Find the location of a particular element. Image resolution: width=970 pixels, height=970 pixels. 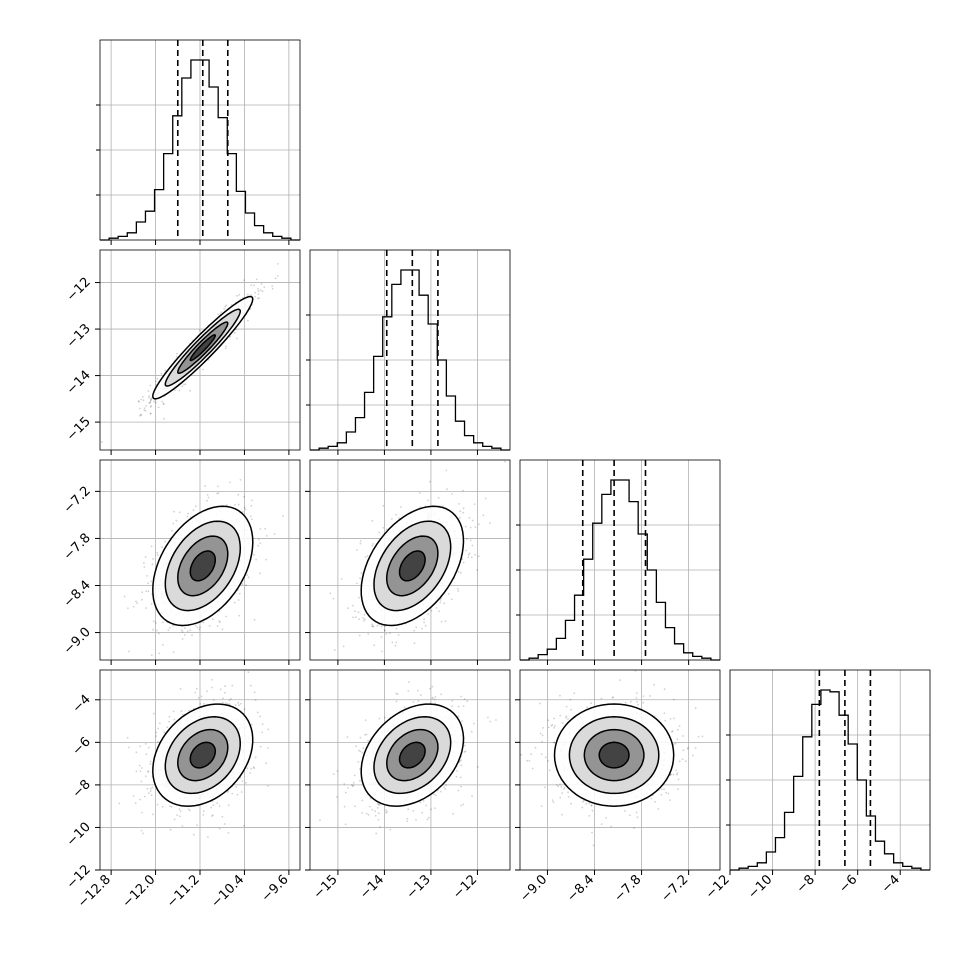

scatter-panel-p0-p1 is located at coordinates (198, 352).